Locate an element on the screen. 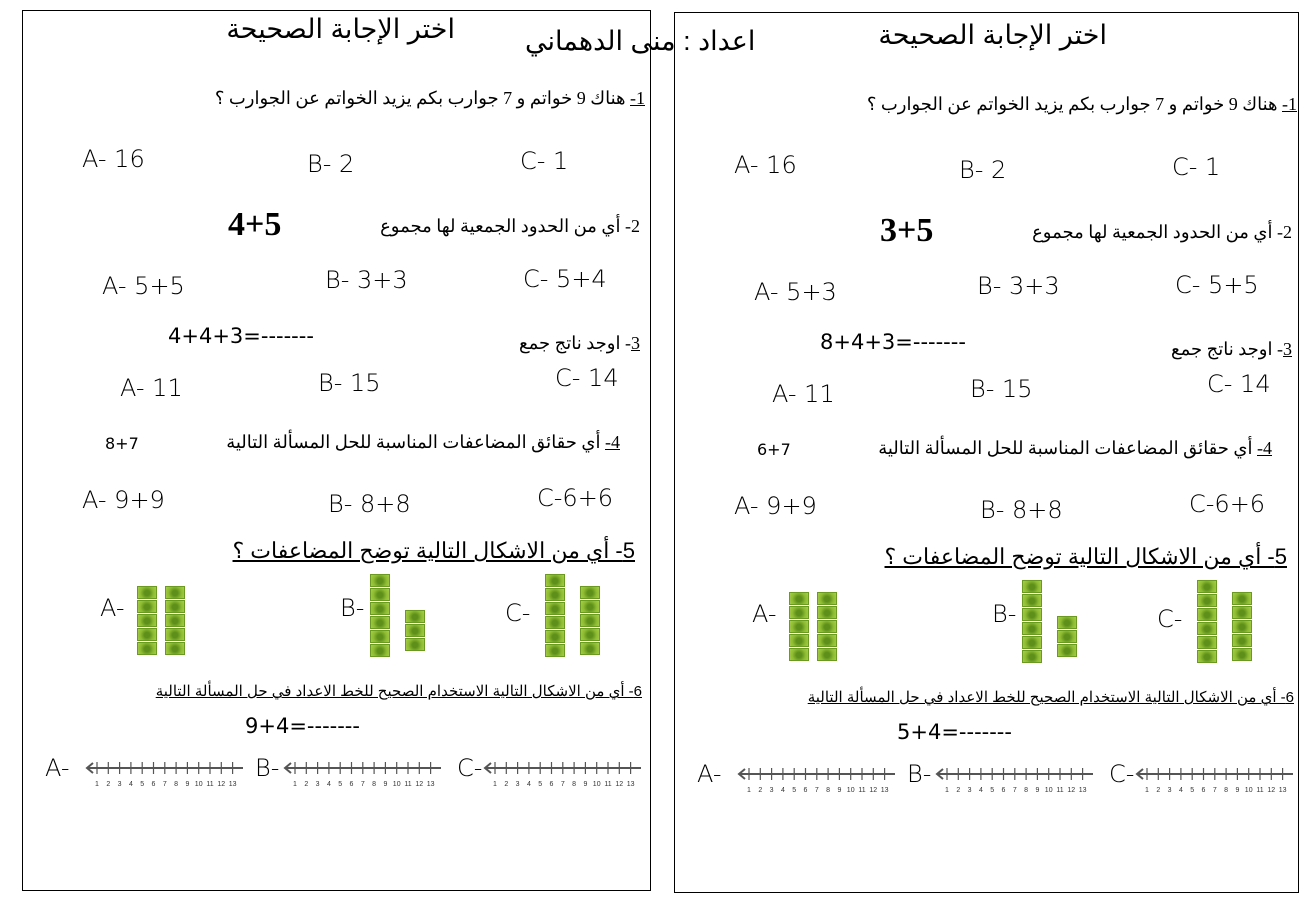  tick-label: 5 is located at coordinates (540, 784).